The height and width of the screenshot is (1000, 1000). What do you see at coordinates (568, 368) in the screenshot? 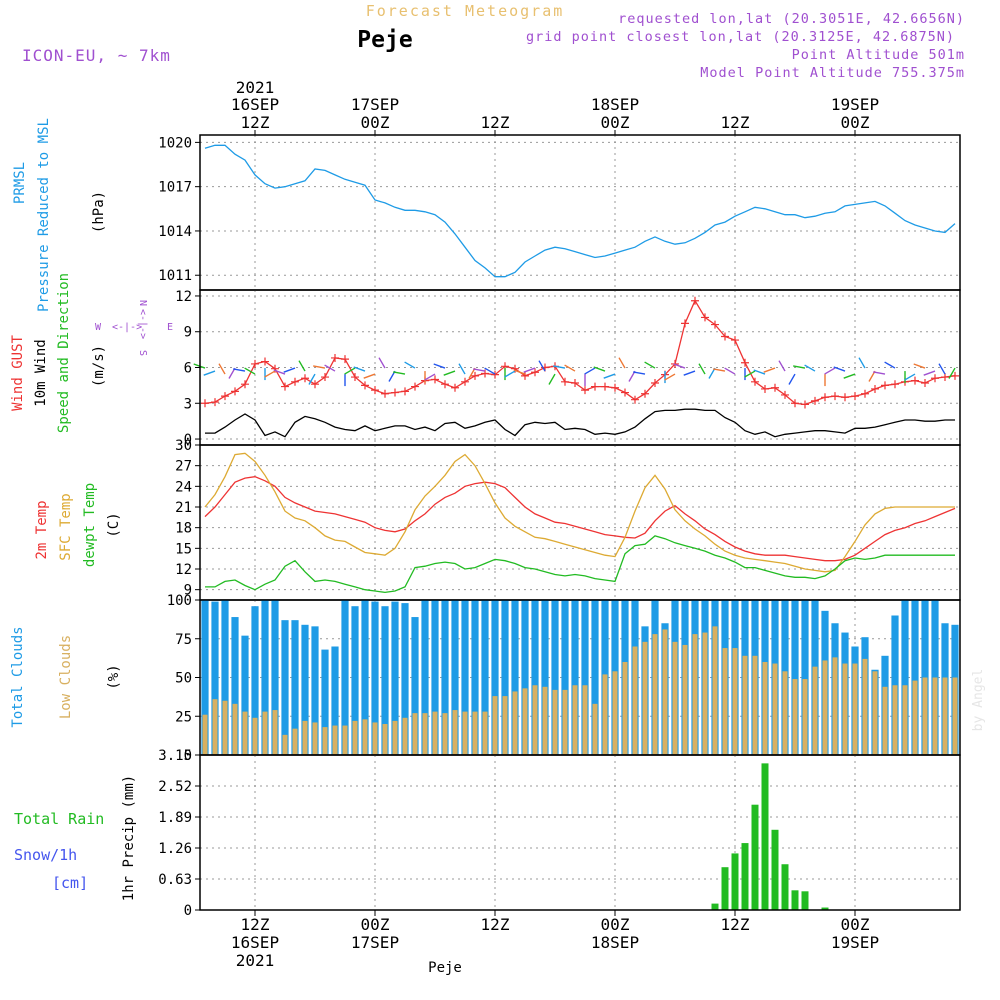
I see `wind-panel: 0 3 6 9 12` at bounding box center [568, 368].